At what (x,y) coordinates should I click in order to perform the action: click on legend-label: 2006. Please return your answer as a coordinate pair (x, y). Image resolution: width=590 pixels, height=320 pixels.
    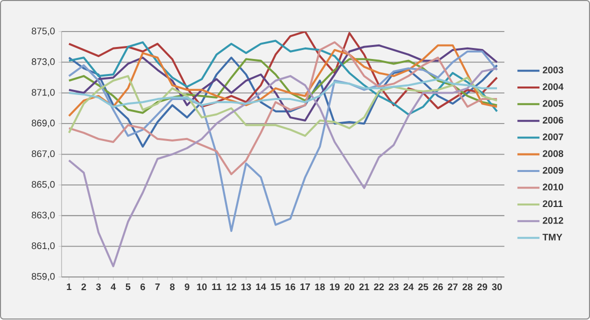
    Looking at the image, I should click on (553, 120).